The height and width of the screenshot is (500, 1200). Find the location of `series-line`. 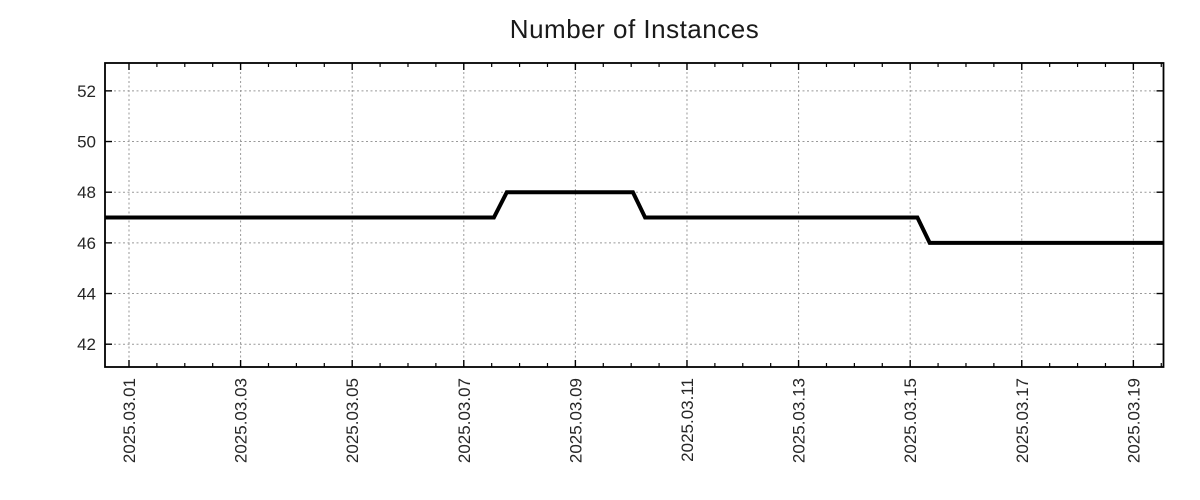

series-line is located at coordinates (634, 217).